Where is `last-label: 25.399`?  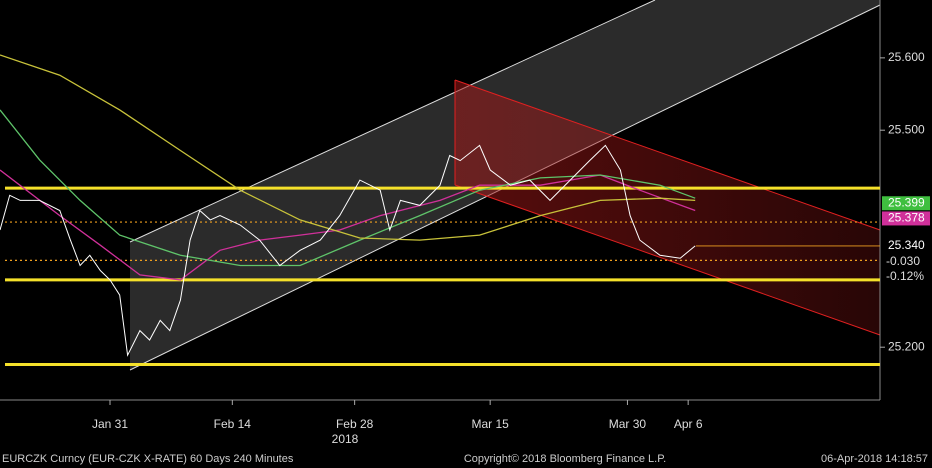 last-label: 25.399 is located at coordinates (906, 202).